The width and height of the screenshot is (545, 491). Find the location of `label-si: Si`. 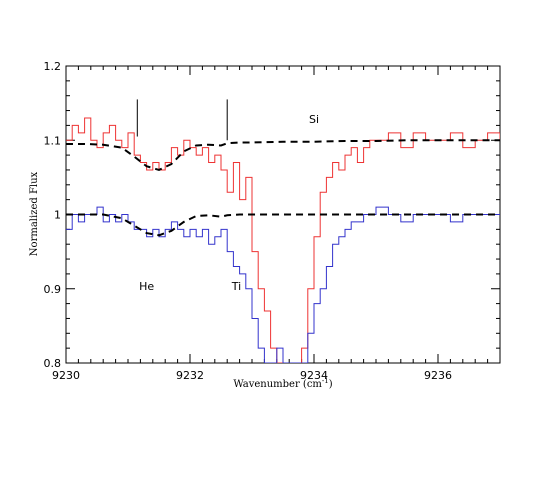

label-si: Si is located at coordinates (314, 119).